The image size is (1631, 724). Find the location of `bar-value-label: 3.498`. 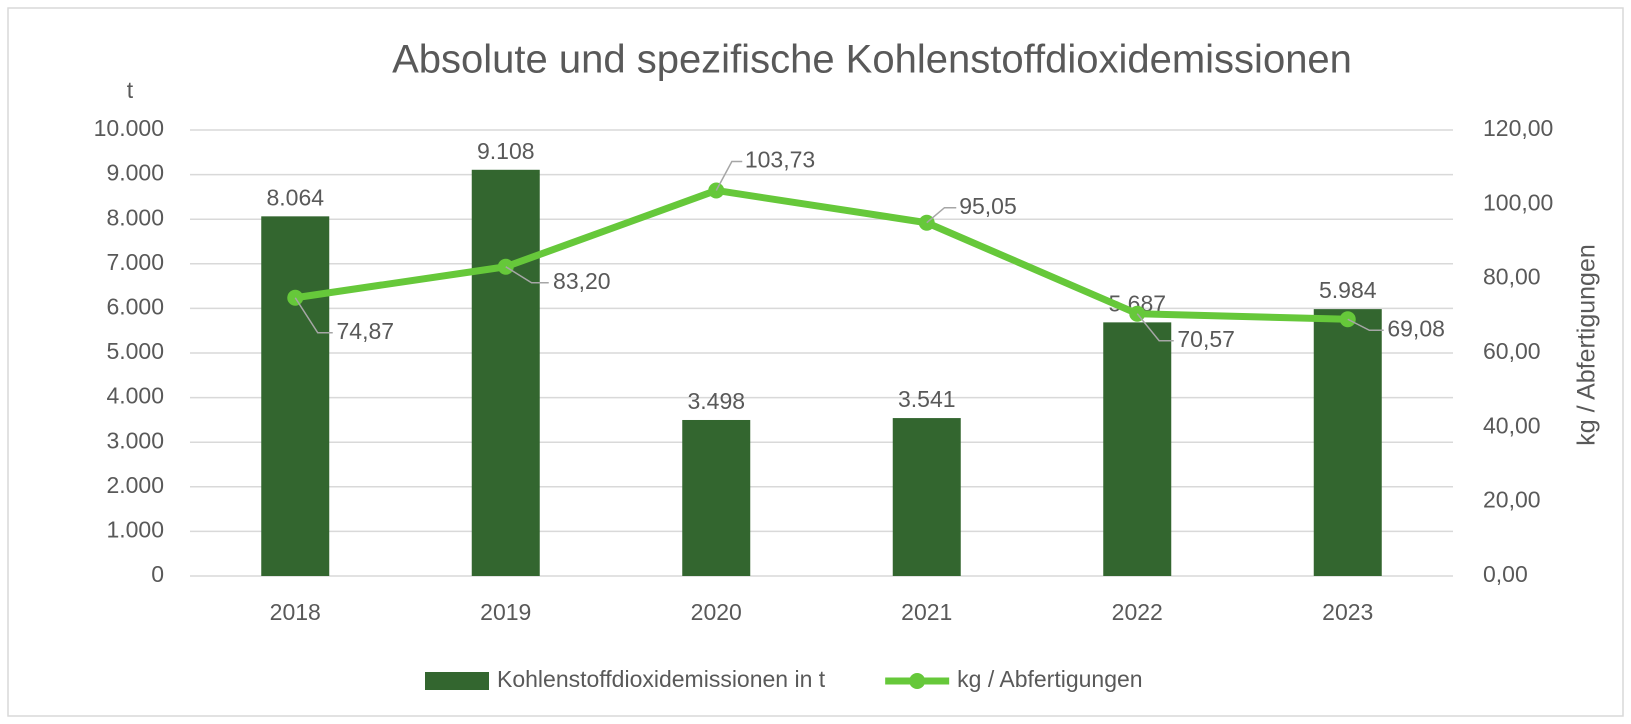

bar-value-label: 3.498 is located at coordinates (716, 401).